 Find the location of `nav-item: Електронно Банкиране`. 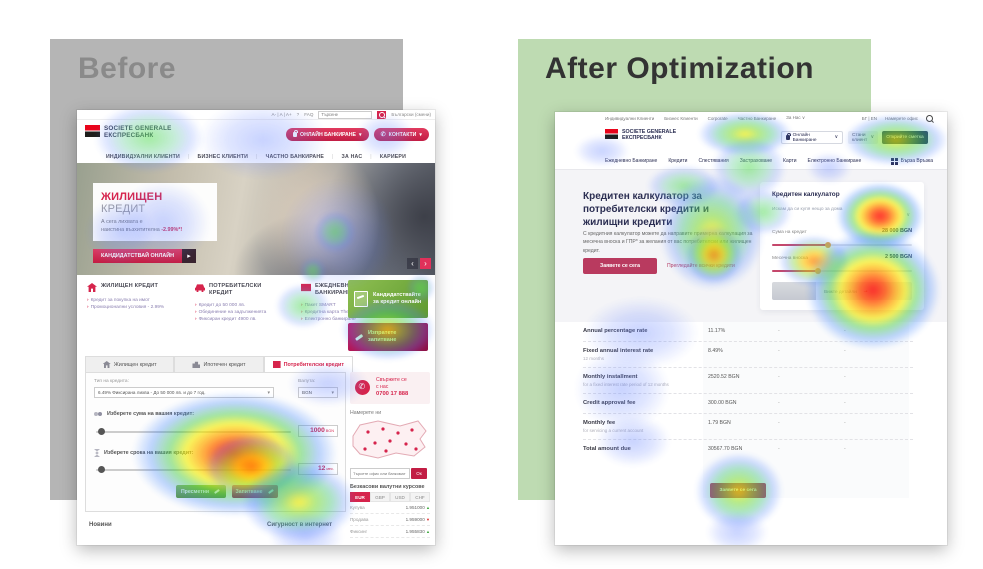

nav-item: Електронно Банкиране is located at coordinates (834, 160).